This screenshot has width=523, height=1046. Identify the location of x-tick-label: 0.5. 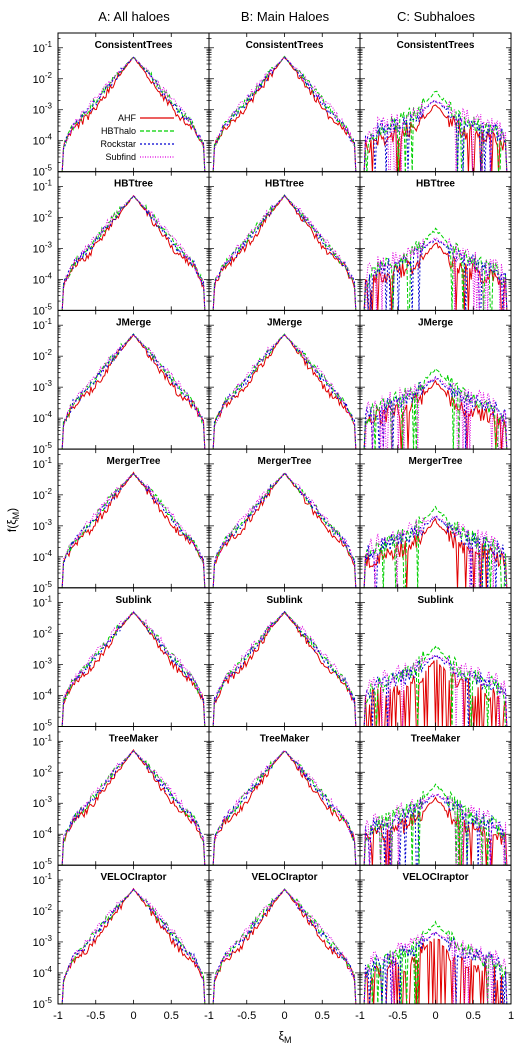
(322, 1016).